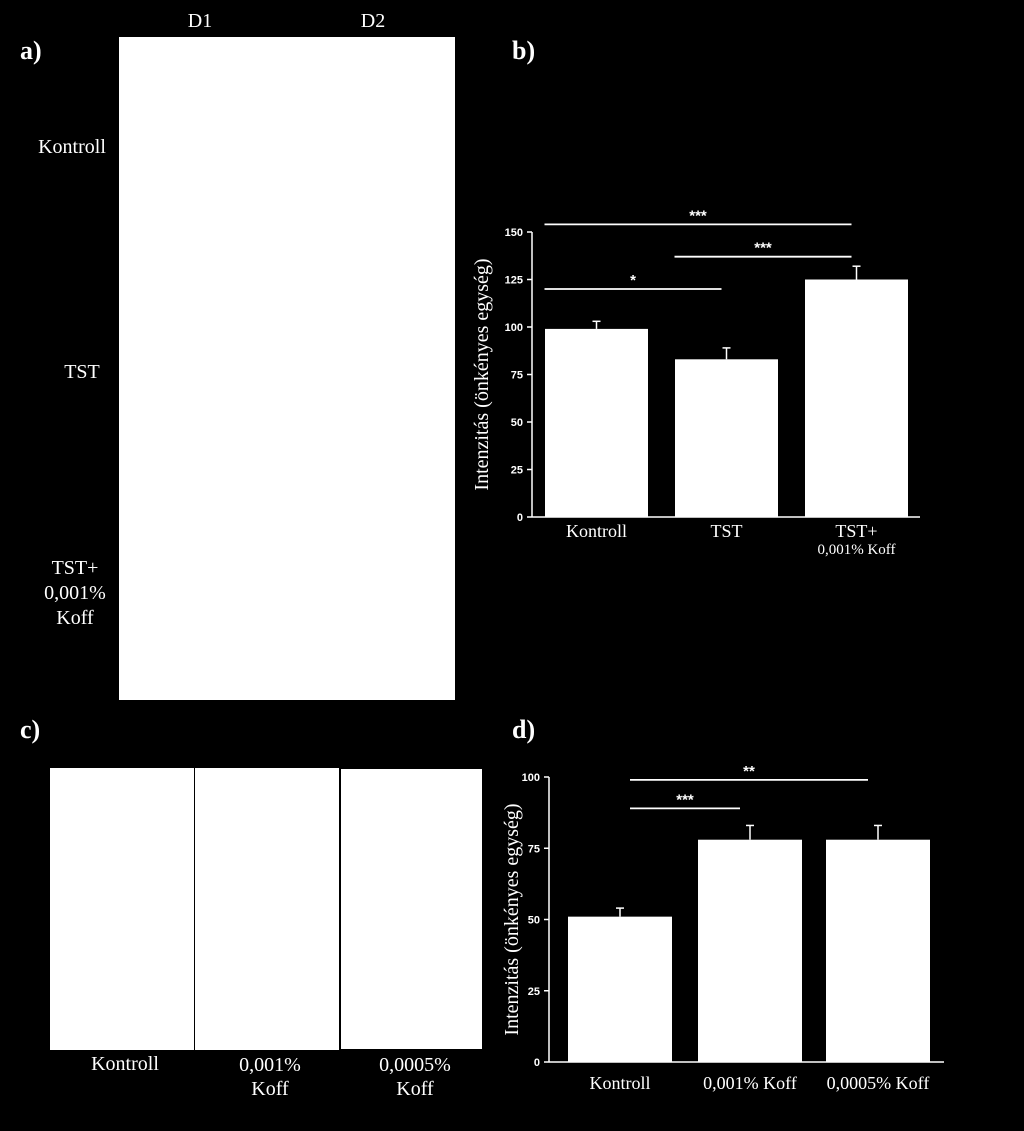  I want to click on significance-label: *, so click(633, 280).